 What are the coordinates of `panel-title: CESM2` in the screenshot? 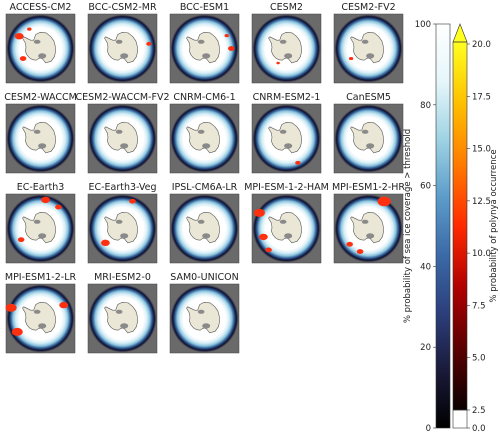 It's located at (286, 7).